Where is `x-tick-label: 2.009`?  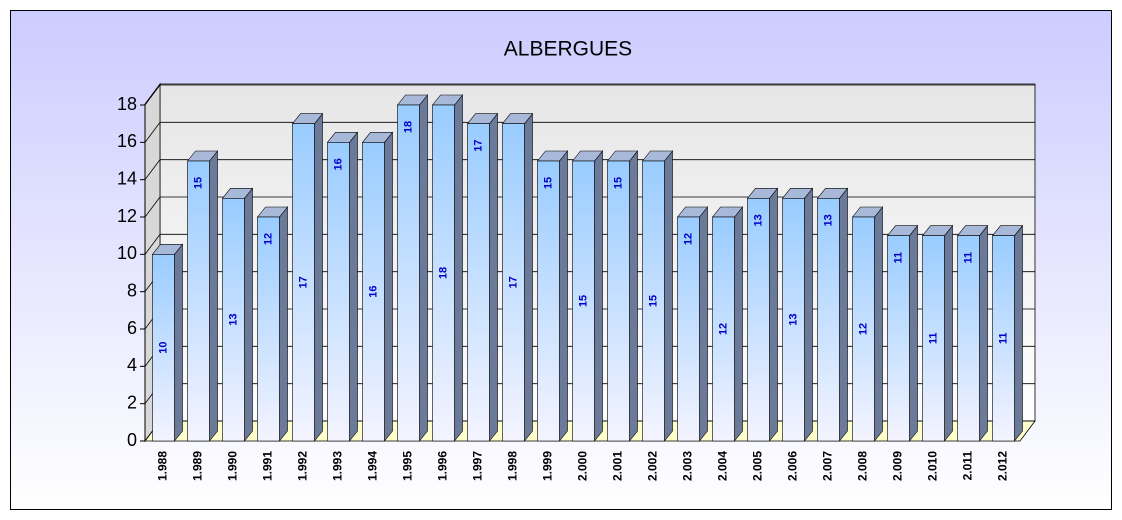
x-tick-label: 2.009 is located at coordinates (898, 466).